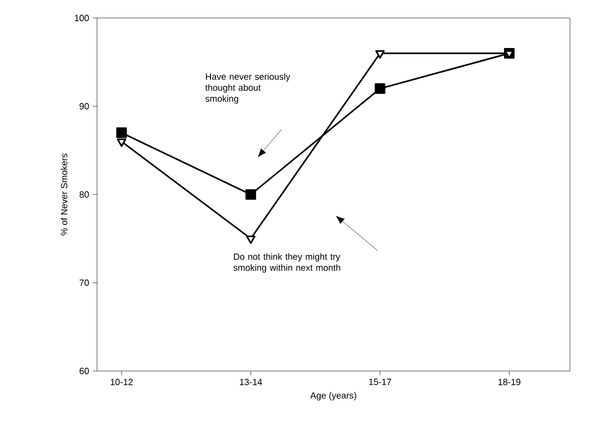 The width and height of the screenshot is (591, 421). What do you see at coordinates (333, 396) in the screenshot?
I see `x-axis-title: Age (years)` at bounding box center [333, 396].